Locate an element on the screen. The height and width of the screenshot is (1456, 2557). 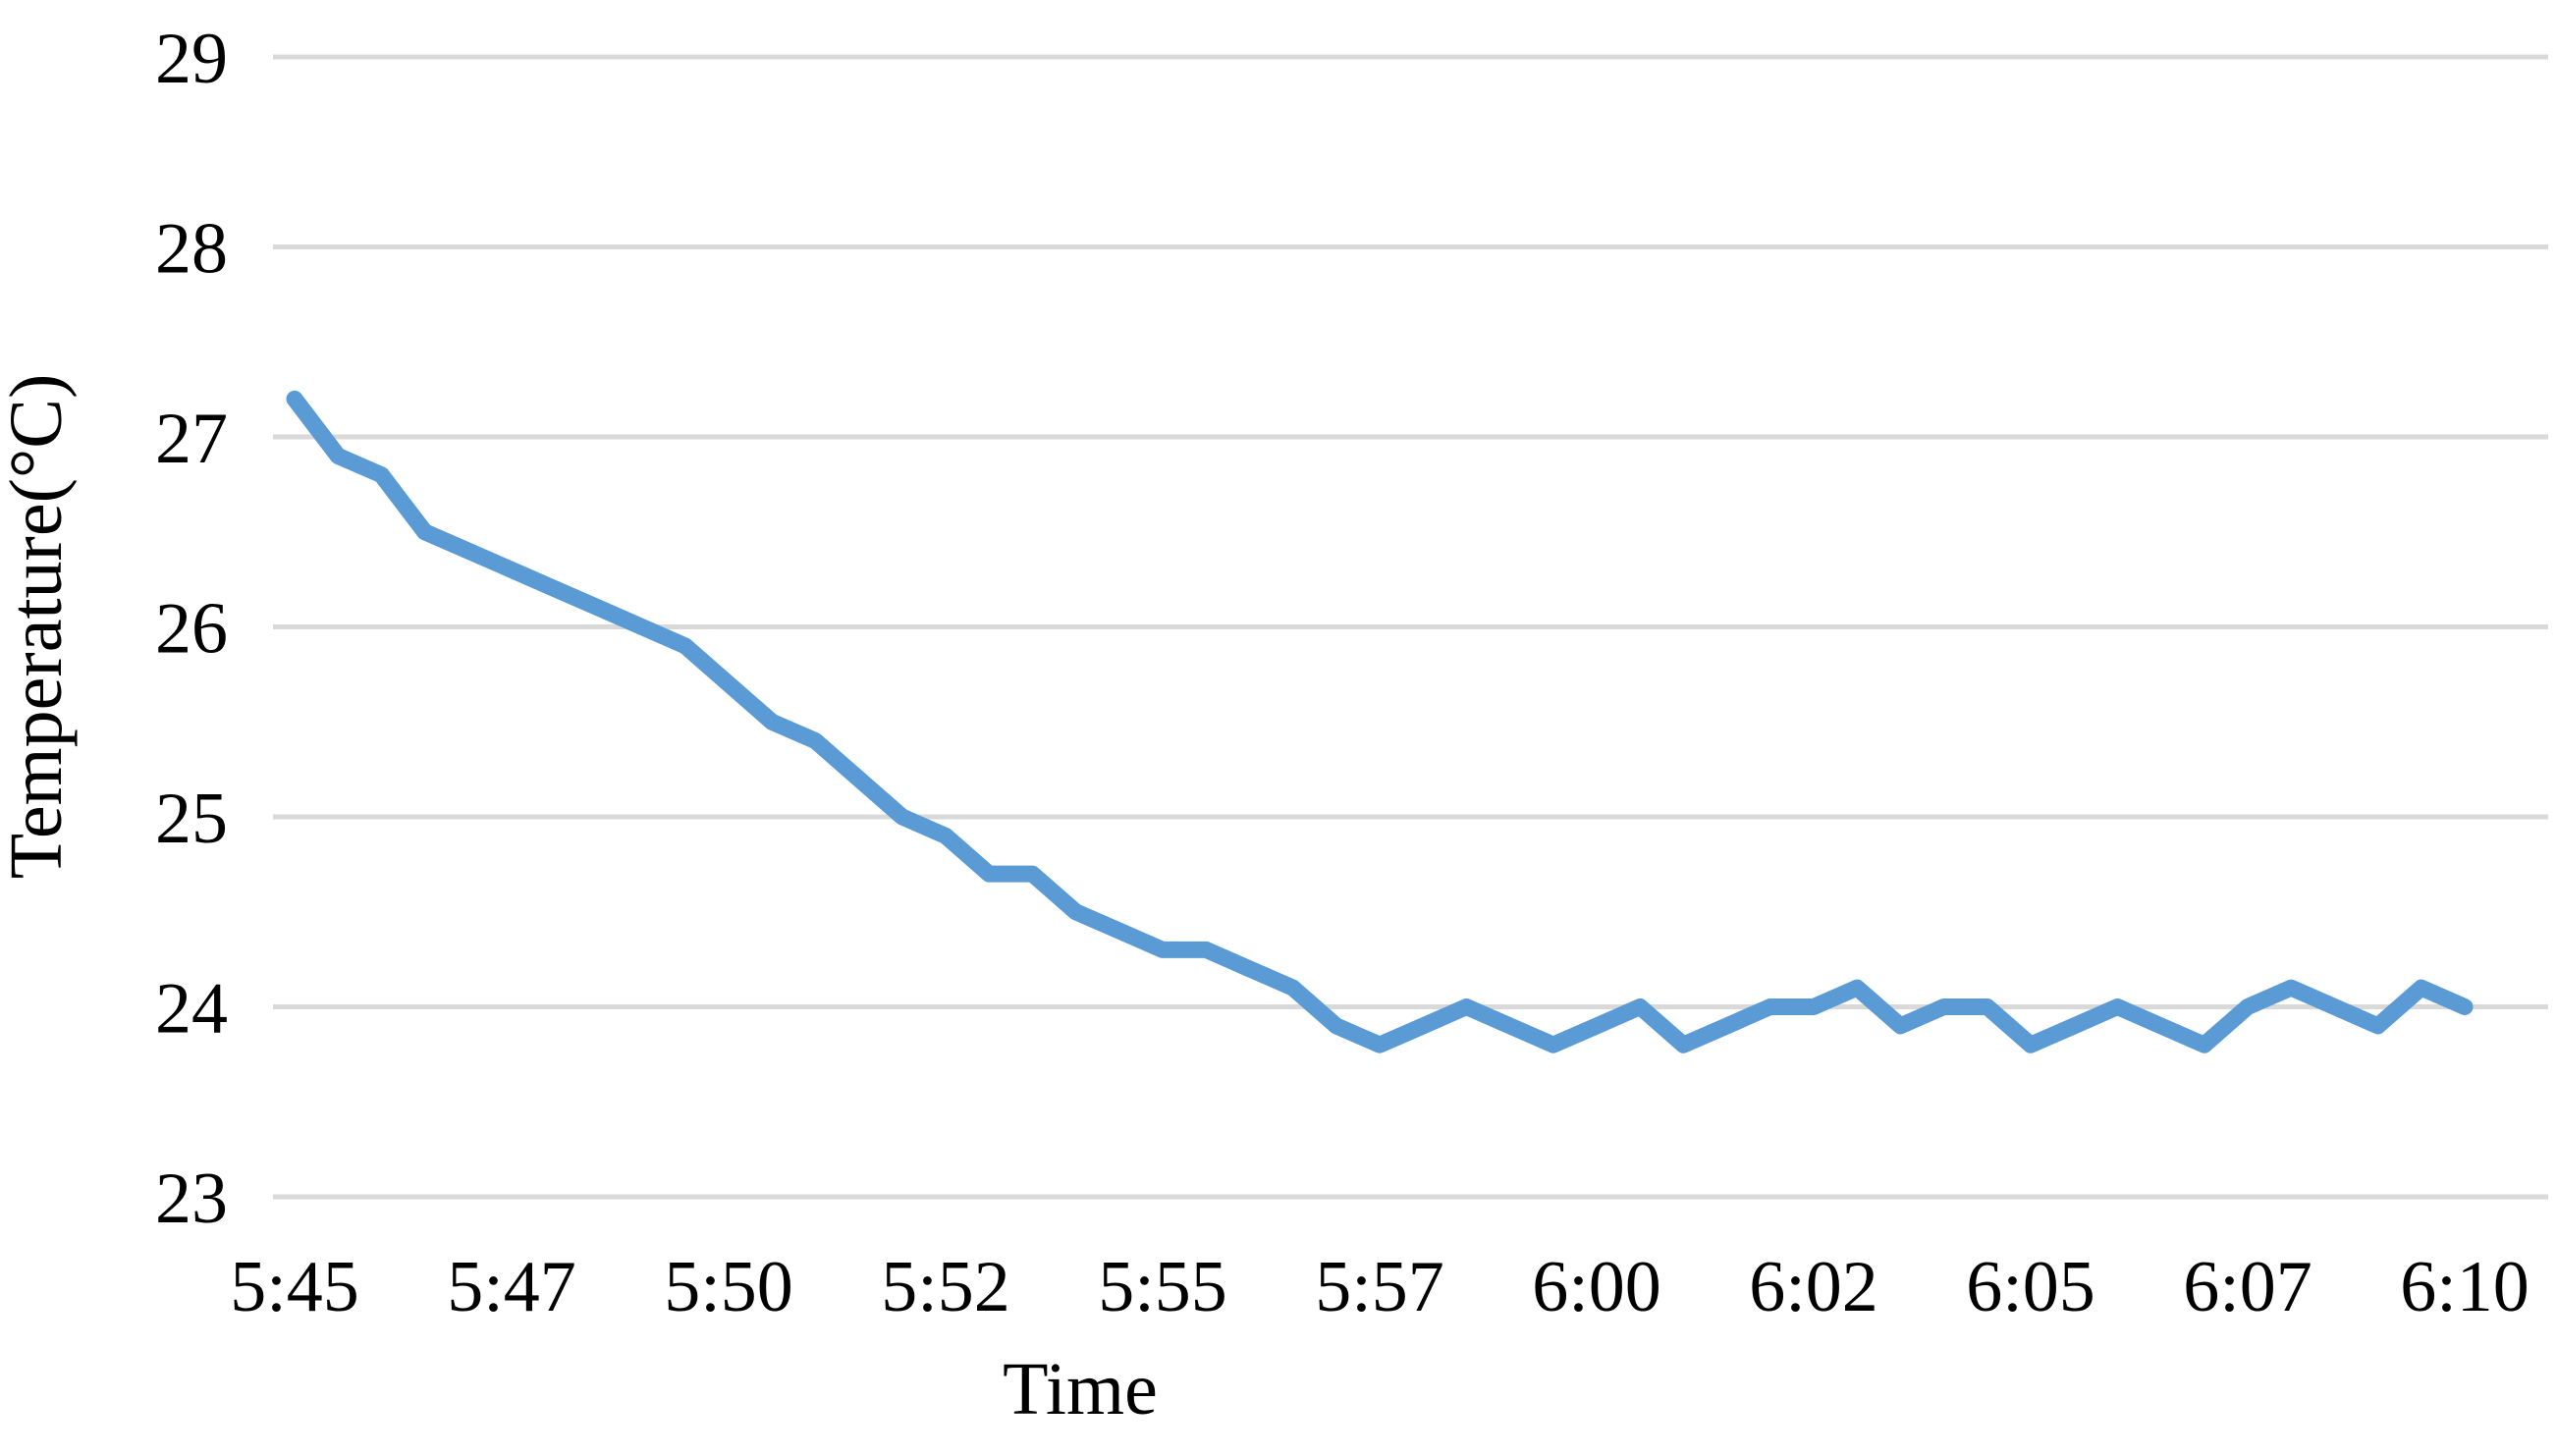
y-tick-label: 26 is located at coordinates (191, 629).